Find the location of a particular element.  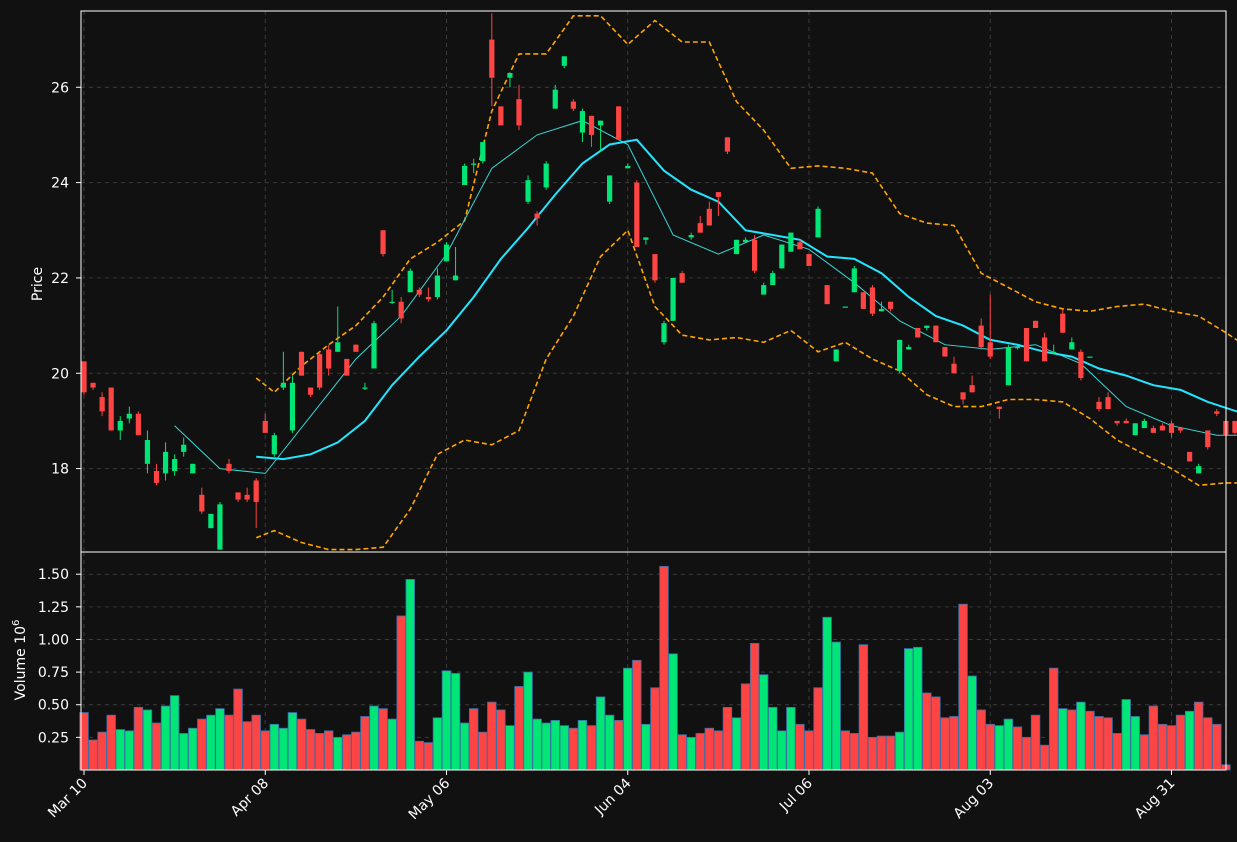

price-tick-label: 20 is located at coordinates (60, 374).